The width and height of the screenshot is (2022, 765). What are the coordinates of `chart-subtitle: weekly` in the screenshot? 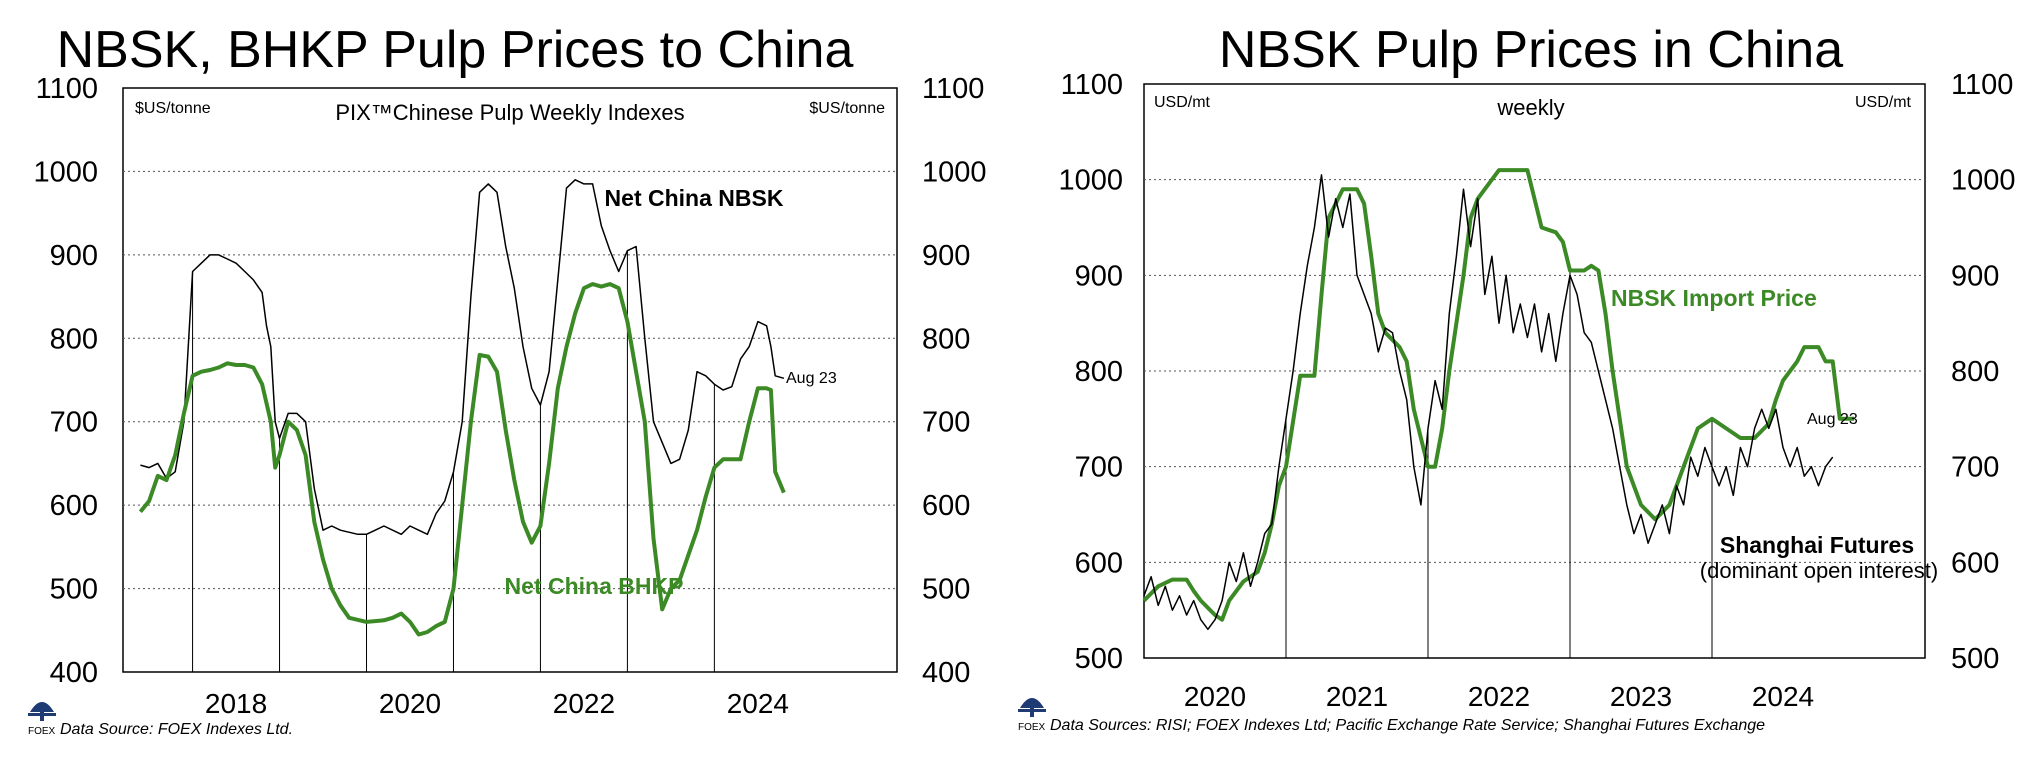 It's located at (1530, 107).